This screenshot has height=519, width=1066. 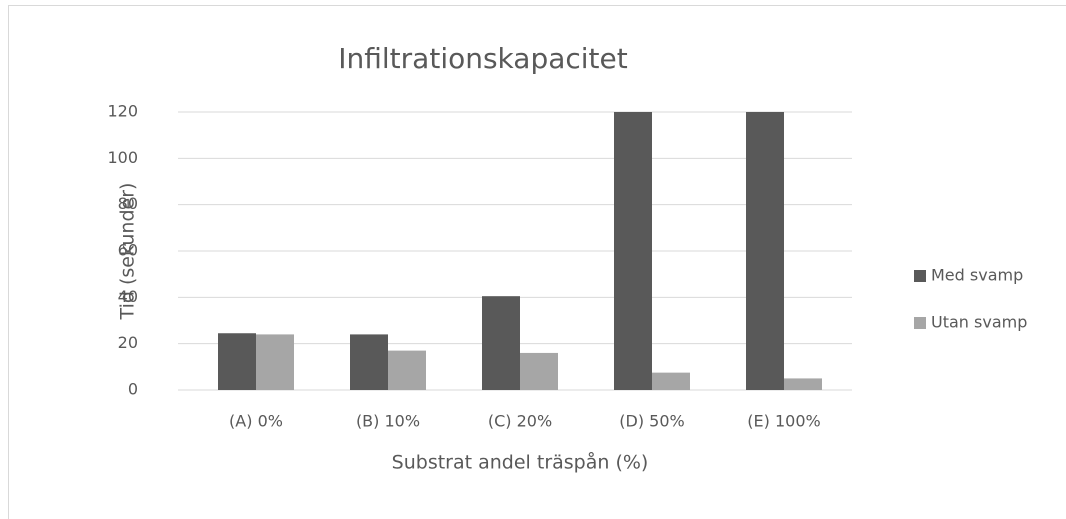 I want to click on y-tick-label: 80, so click(x=128, y=203).